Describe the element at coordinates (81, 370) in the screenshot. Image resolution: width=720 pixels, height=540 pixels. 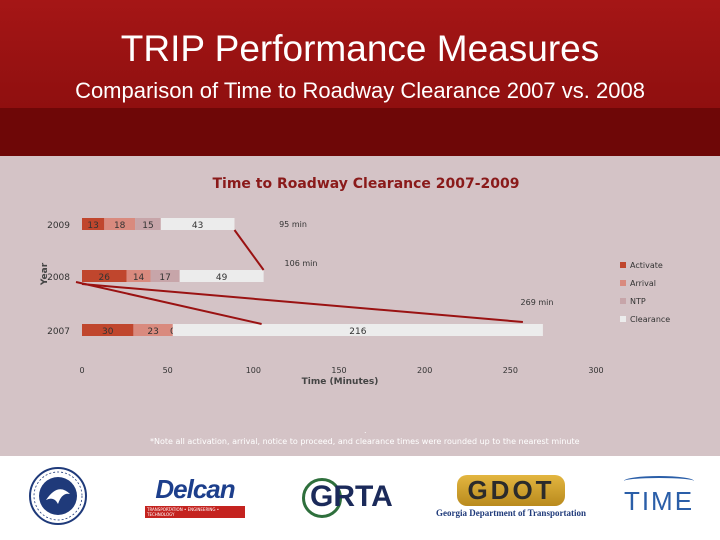
I see `x-tick-label: 0` at that location.